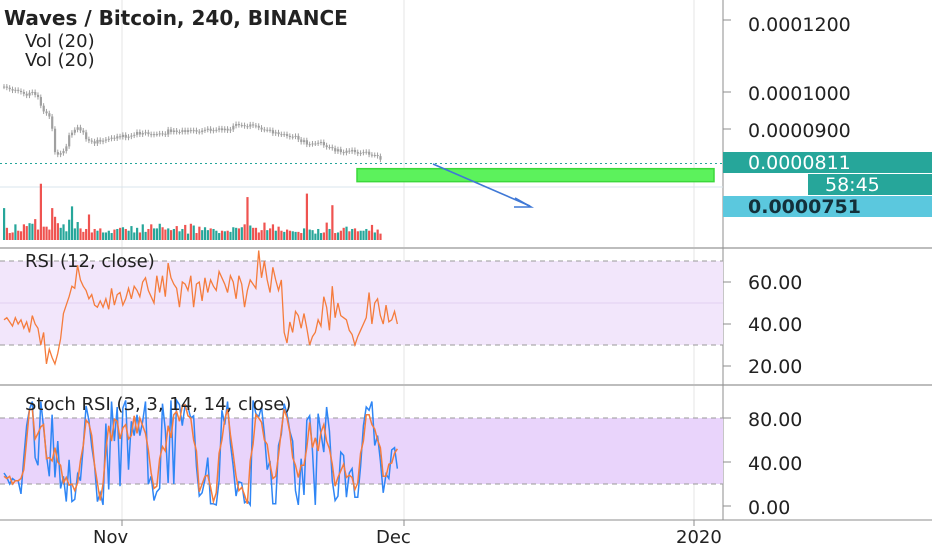 The image size is (932, 554). I want to click on rsi-line, so click(201, 308).